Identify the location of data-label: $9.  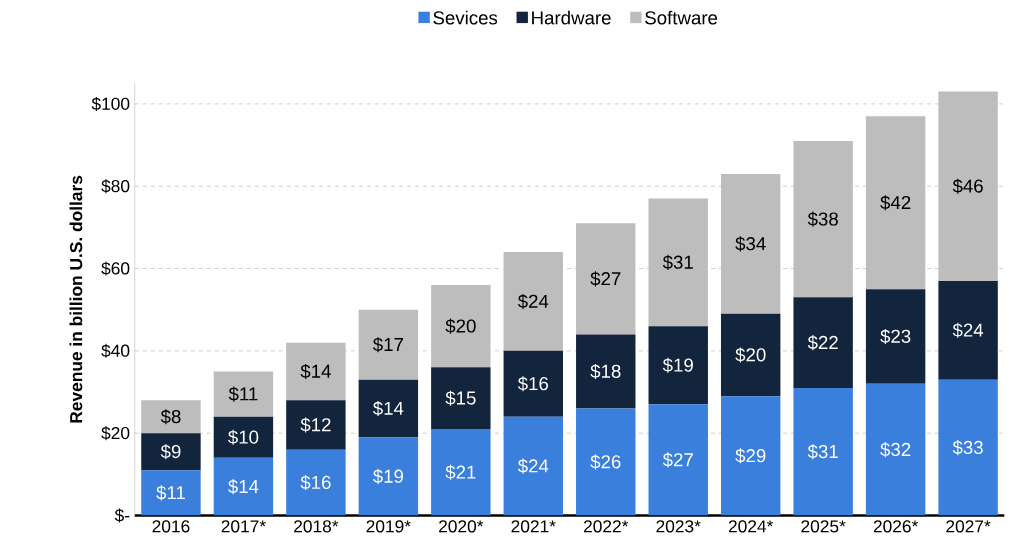
(170, 452).